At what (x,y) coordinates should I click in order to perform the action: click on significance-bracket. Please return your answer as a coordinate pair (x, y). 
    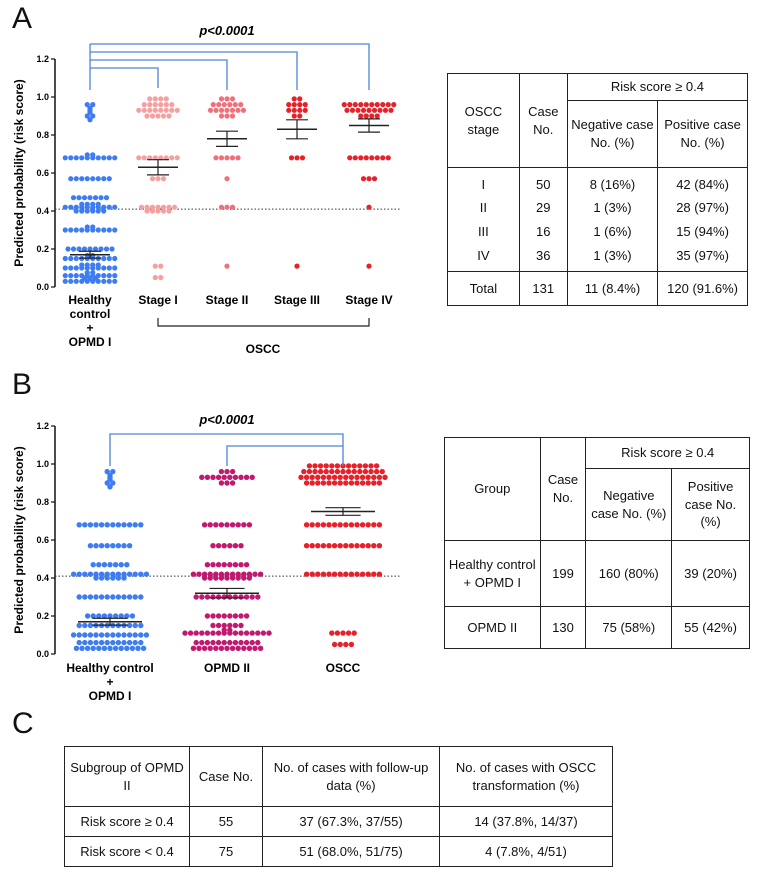
    Looking at the image, I should click on (230, 66).